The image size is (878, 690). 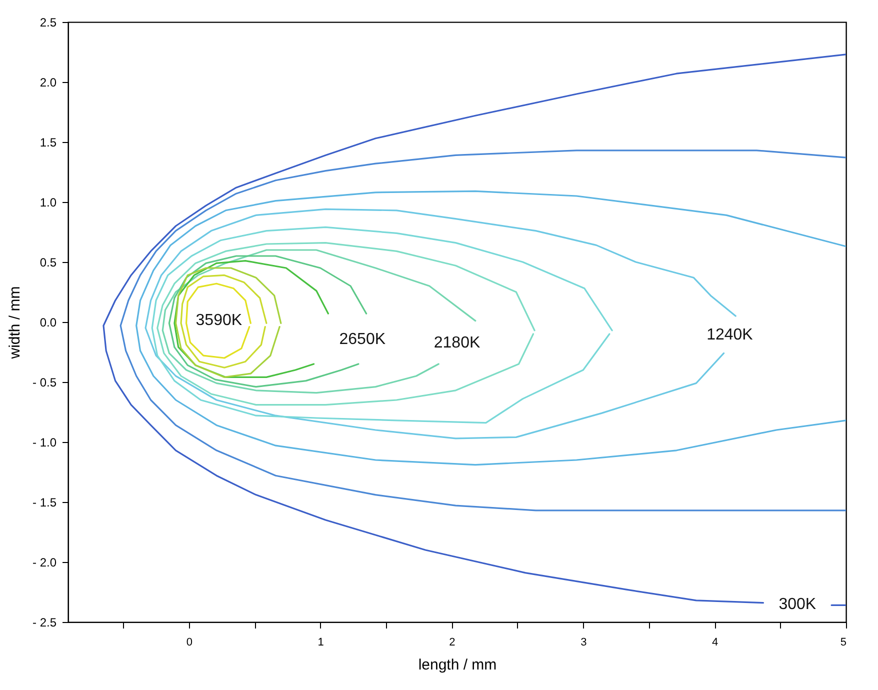 I want to click on y-tick-label: - 1.5, so click(x=44, y=503).